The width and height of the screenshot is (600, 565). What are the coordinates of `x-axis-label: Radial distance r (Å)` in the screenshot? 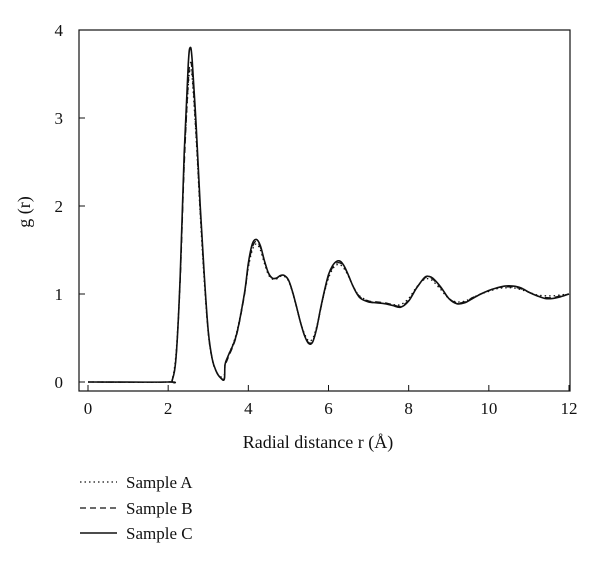 It's located at (318, 442).